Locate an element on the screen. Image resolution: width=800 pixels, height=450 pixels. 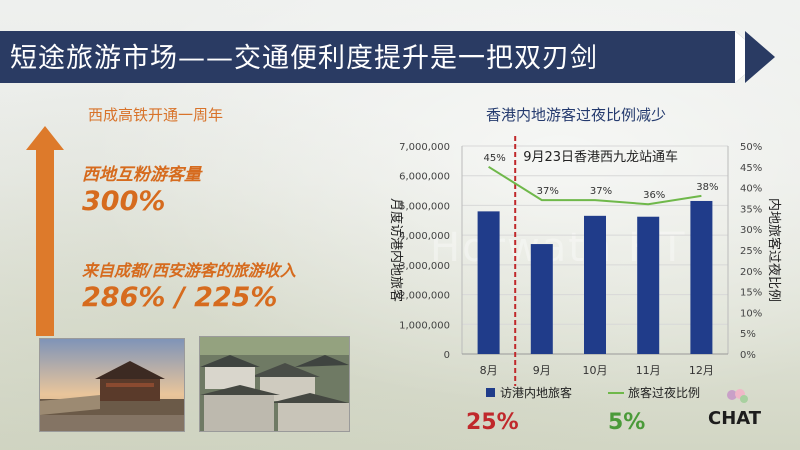
title-banner is located at coordinates (382, 57).